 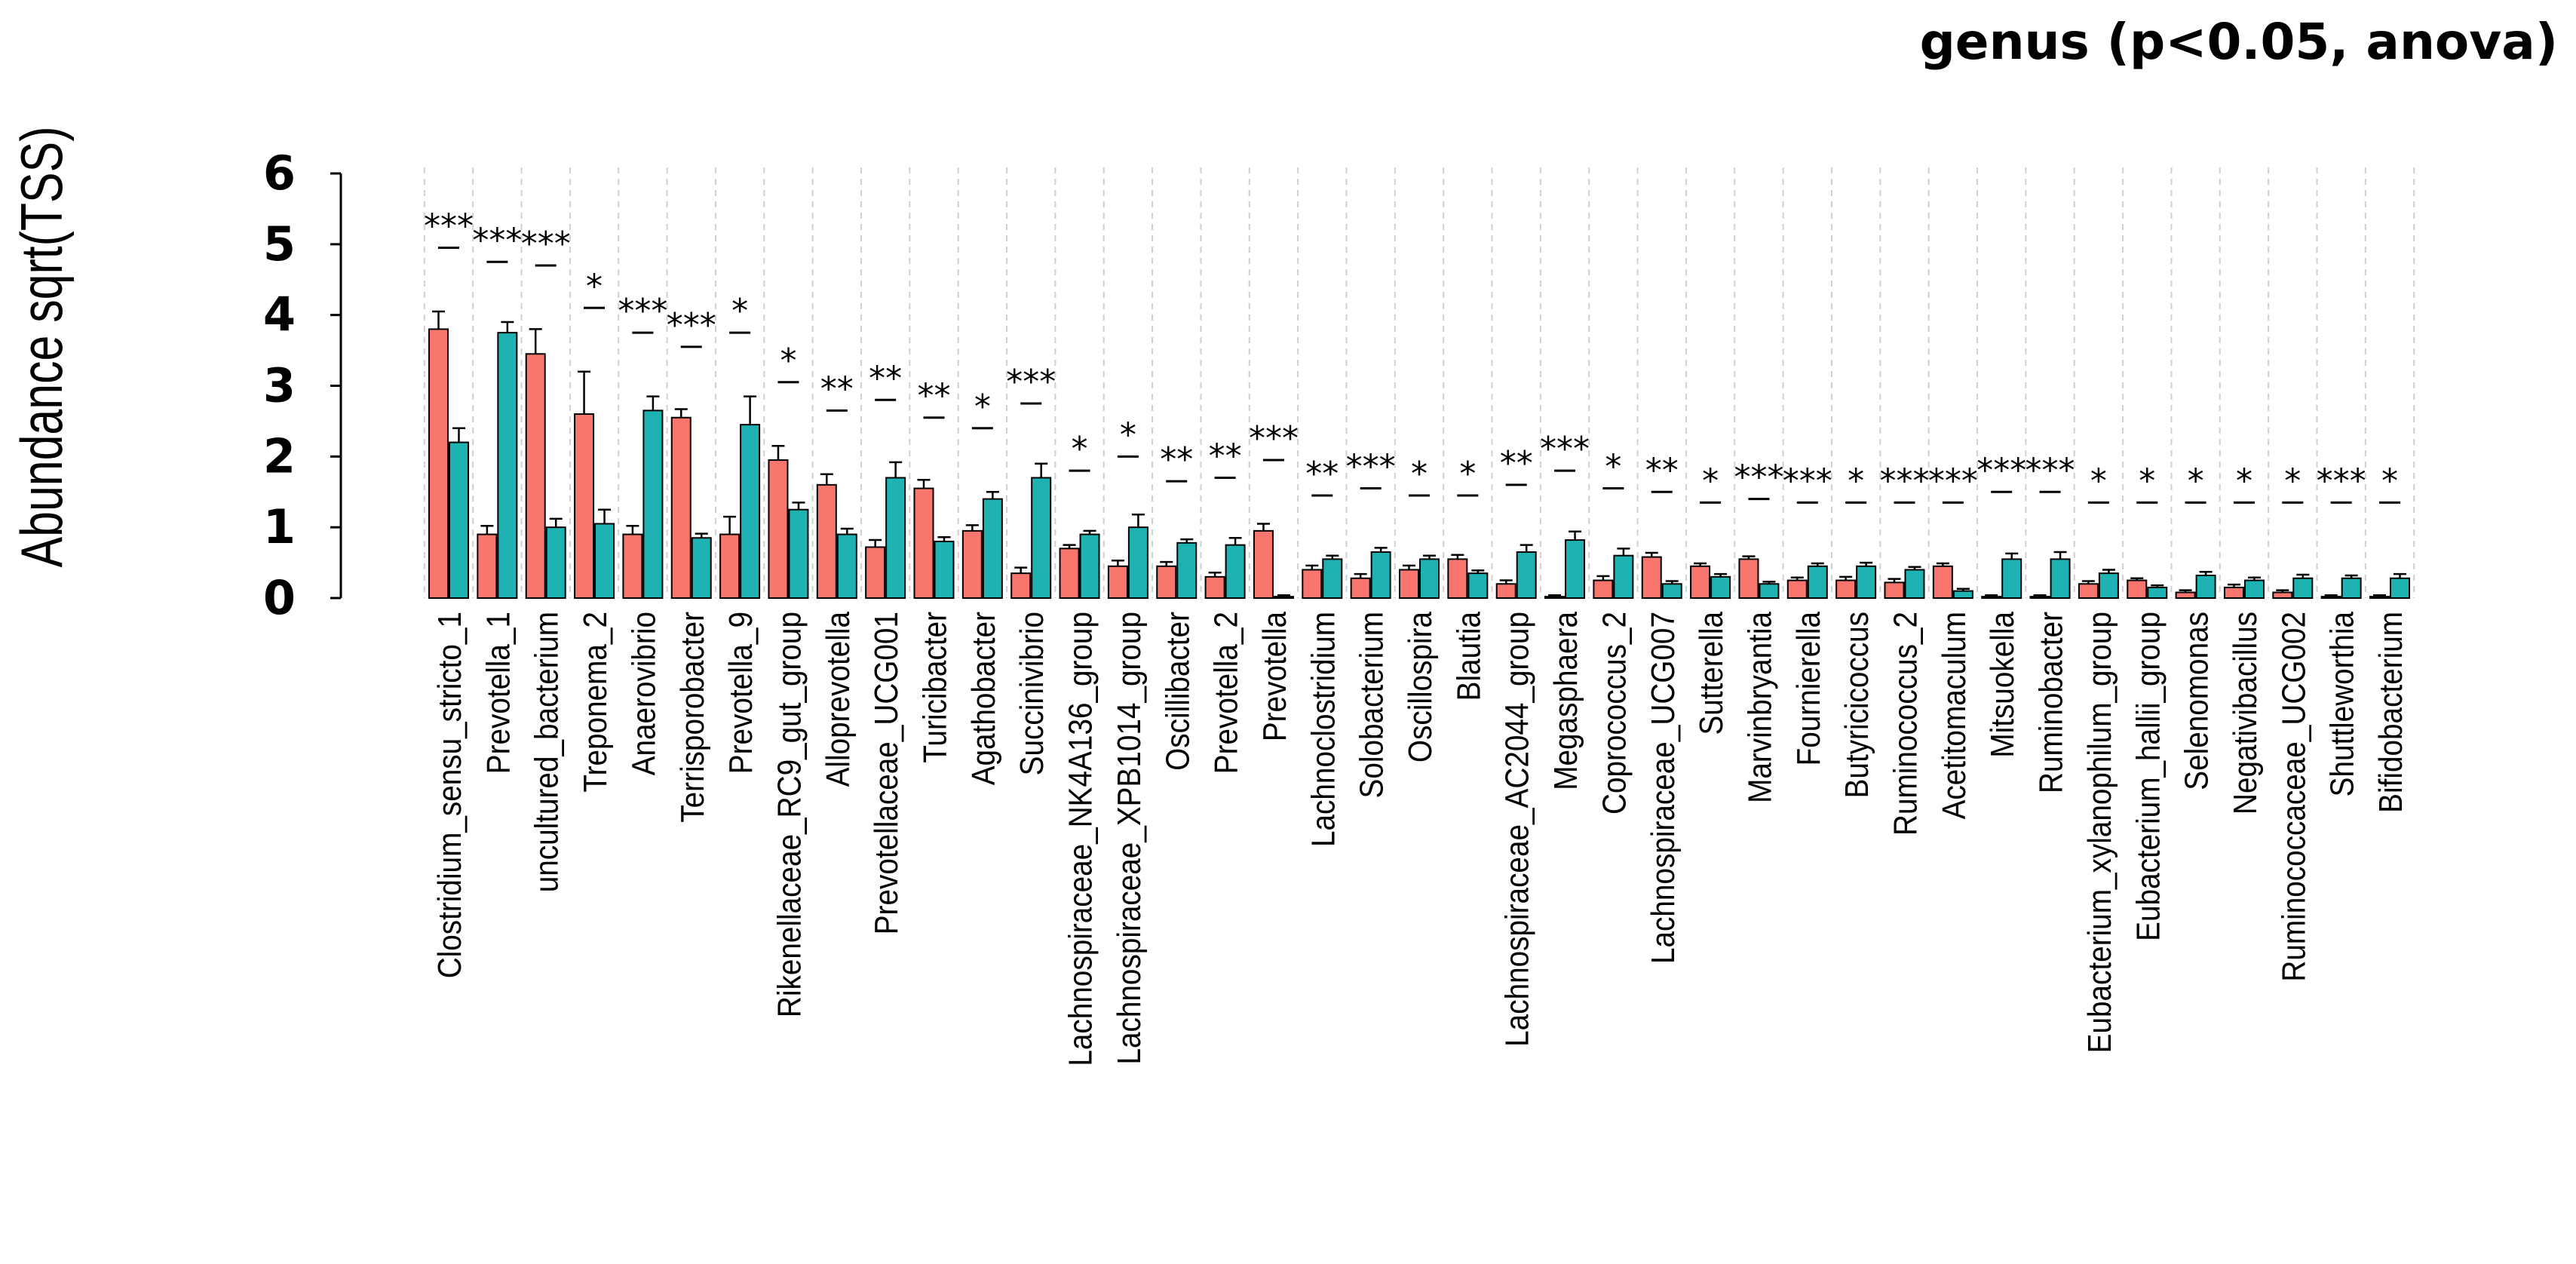 I want to click on category-label: Terrisporobacter, so click(x=691, y=717).